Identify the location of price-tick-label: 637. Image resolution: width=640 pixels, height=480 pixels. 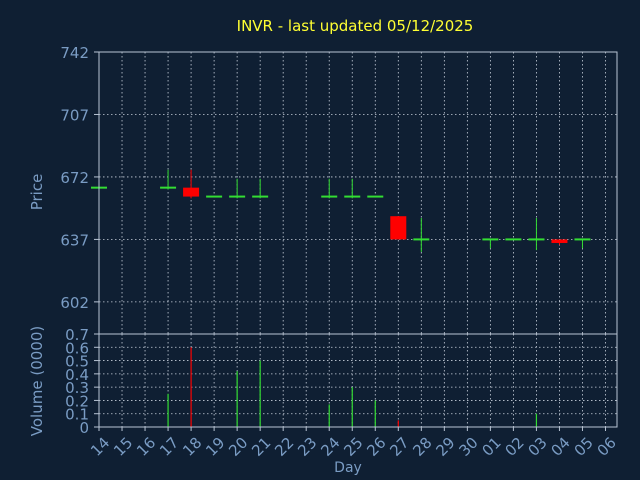
(74, 240).